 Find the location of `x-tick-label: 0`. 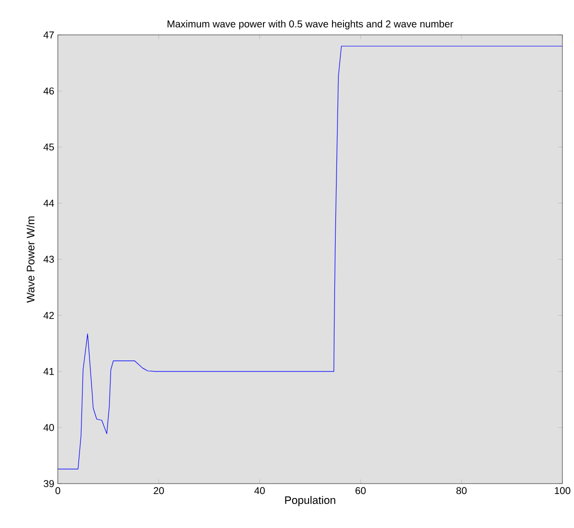

x-tick-label: 0 is located at coordinates (57, 490).